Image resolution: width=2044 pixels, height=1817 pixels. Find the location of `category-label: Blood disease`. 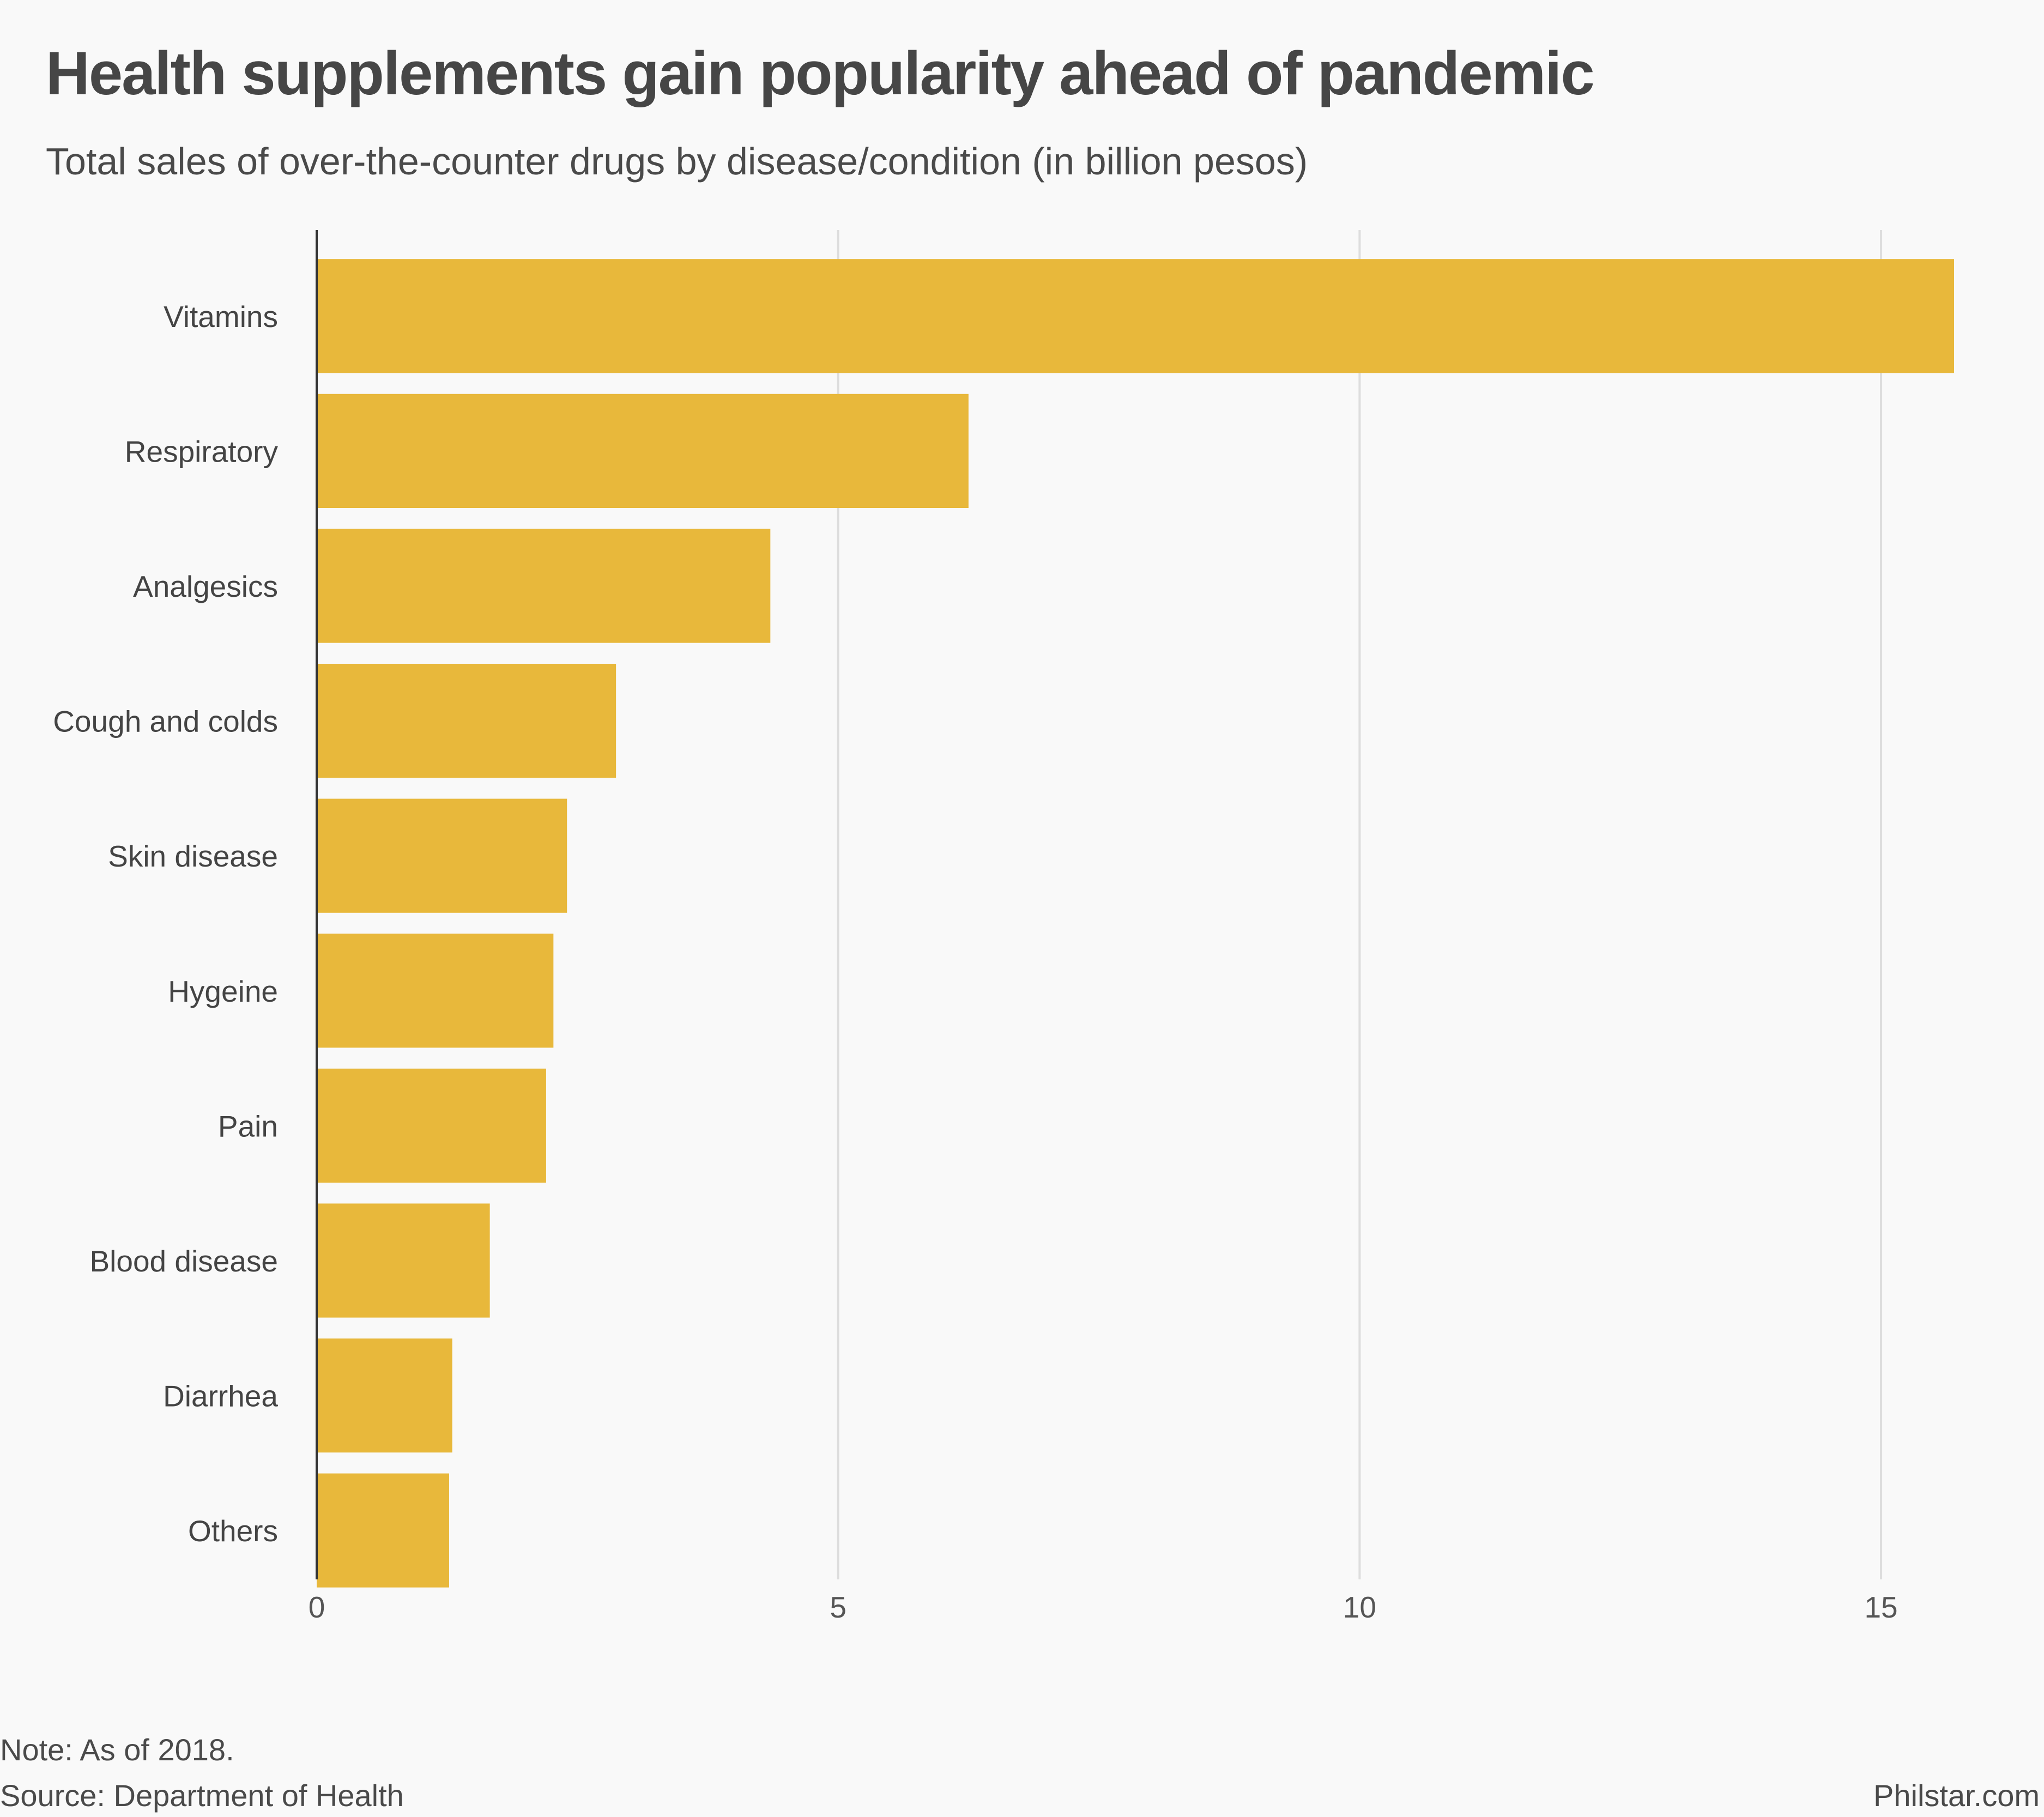

category-label: Blood disease is located at coordinates (183, 1261).